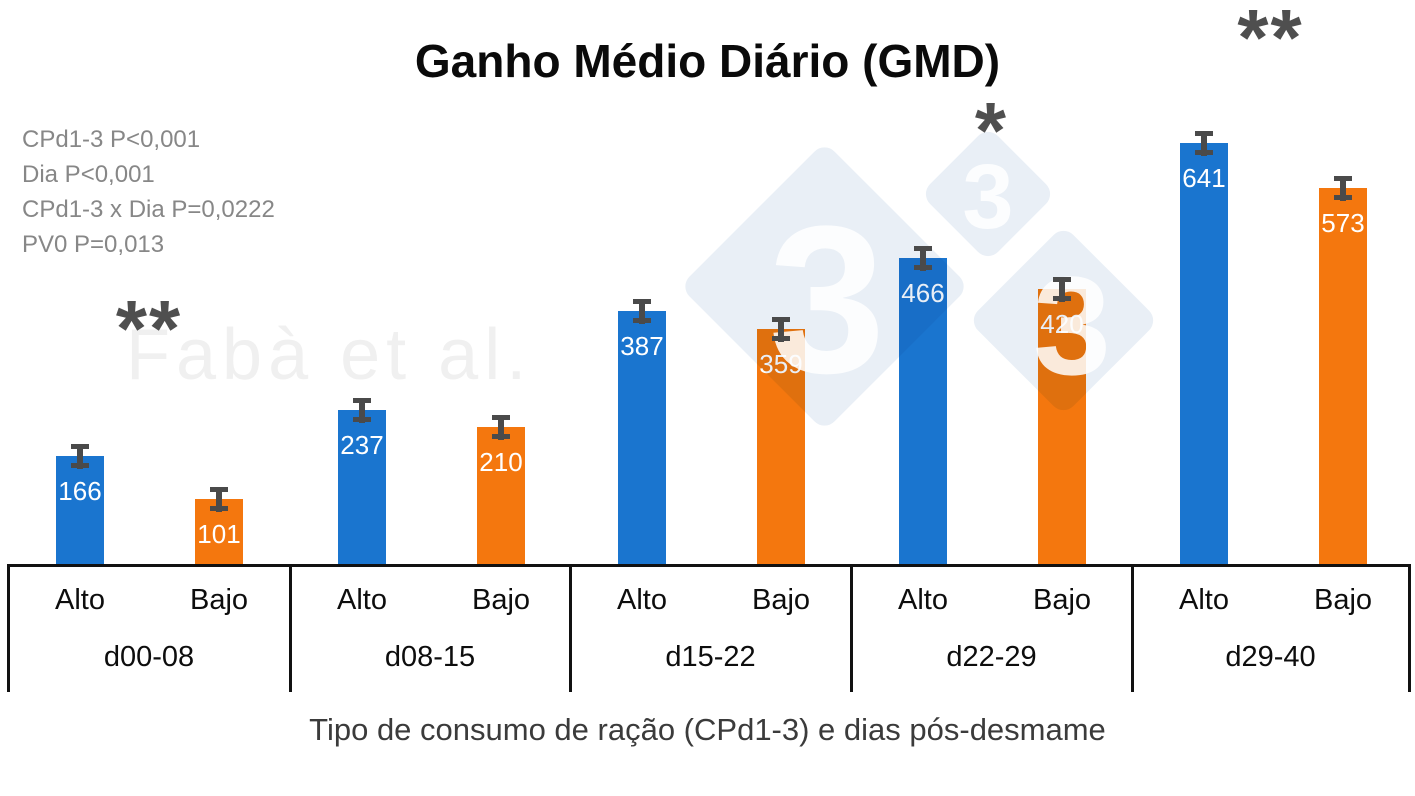 The width and height of the screenshot is (1415, 796). I want to click on tick-label-bajo-d29-40: Bajo, so click(1343, 600).